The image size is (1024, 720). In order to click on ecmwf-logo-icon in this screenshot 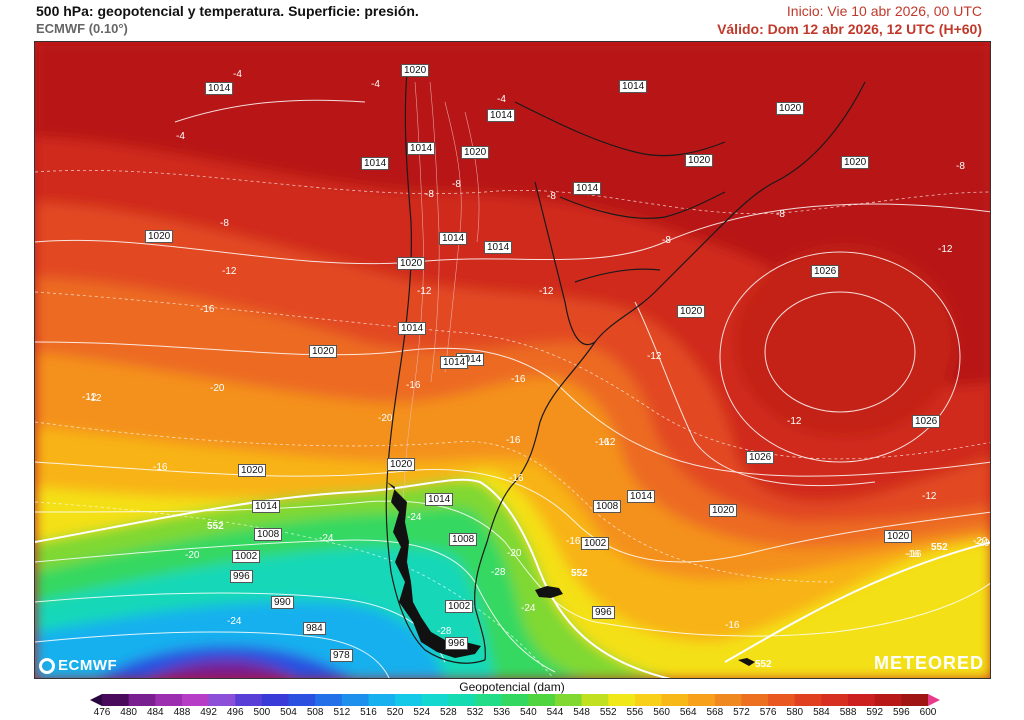, I will do `click(47, 665)`.